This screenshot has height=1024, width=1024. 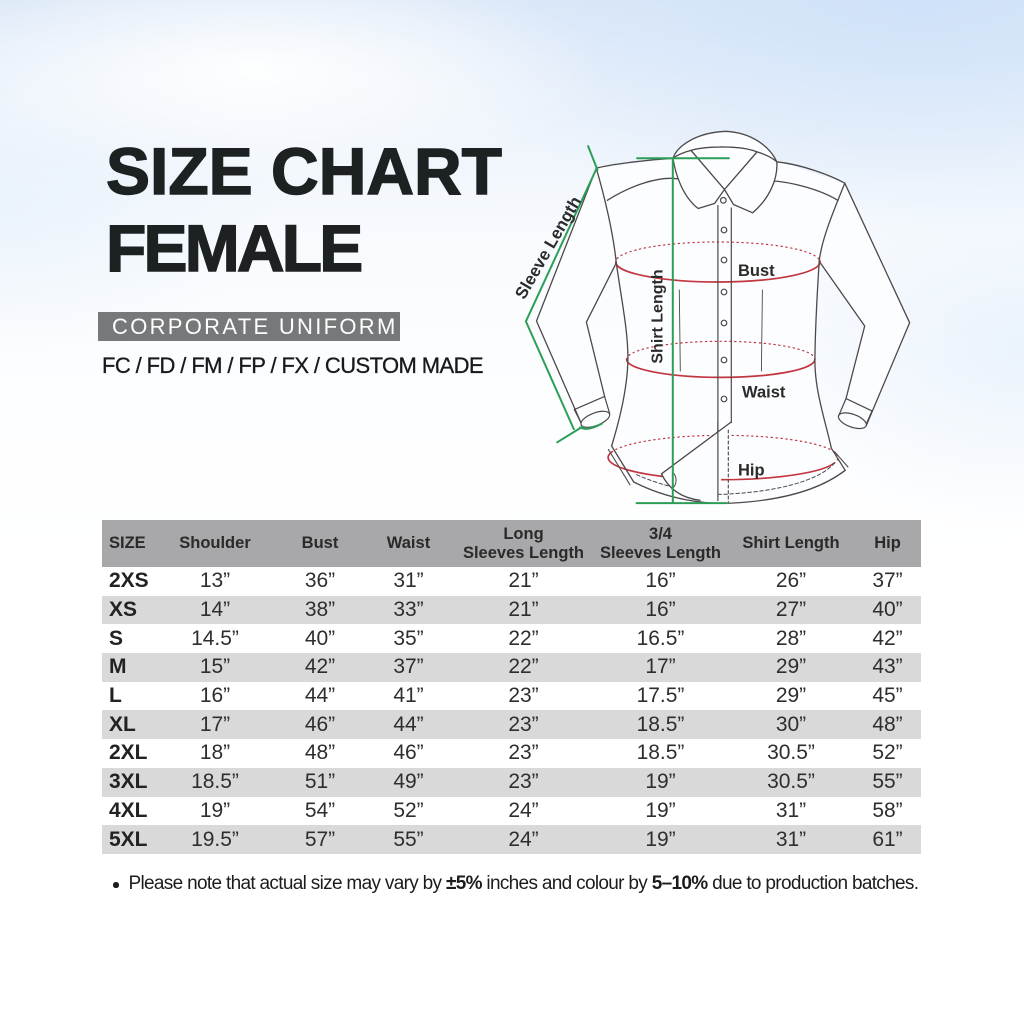 What do you see at coordinates (751, 471) in the screenshot?
I see `svg-text: Hip` at bounding box center [751, 471].